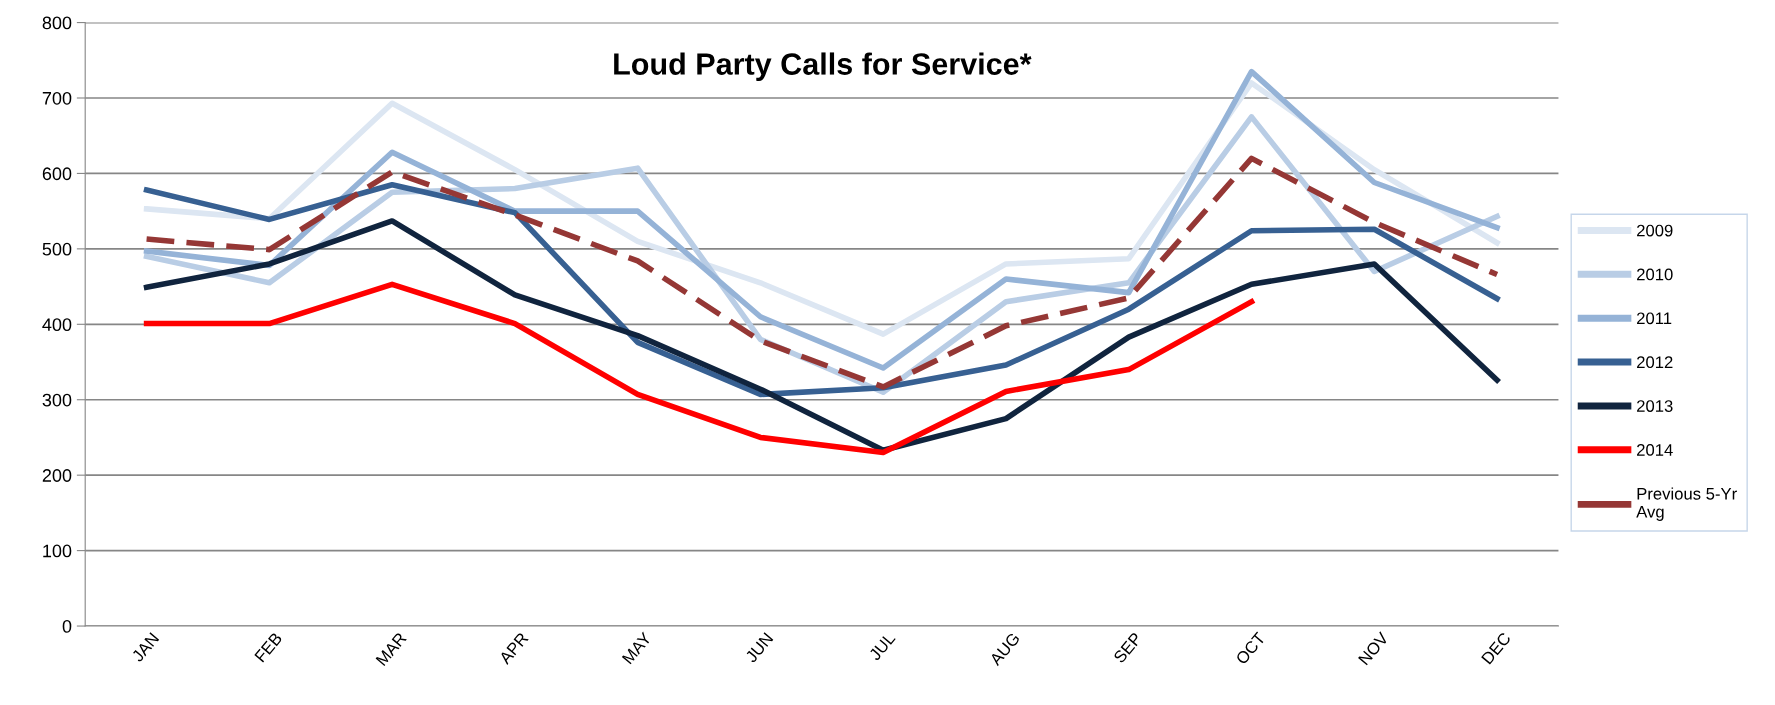 The width and height of the screenshot is (1775, 705). Describe the element at coordinates (57, 475) in the screenshot. I see `y-tick-label: 200` at that location.